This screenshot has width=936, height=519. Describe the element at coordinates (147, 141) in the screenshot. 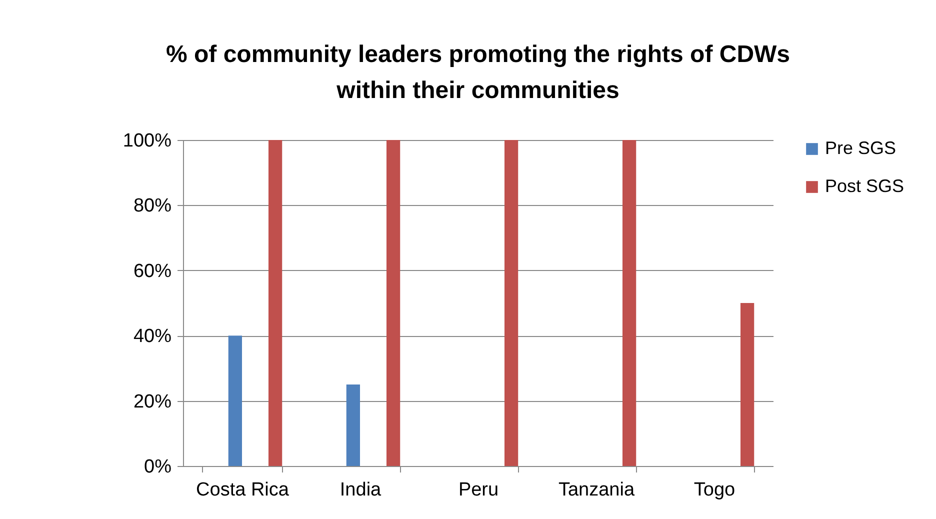

I see `y-tick-label: 100%` at that location.